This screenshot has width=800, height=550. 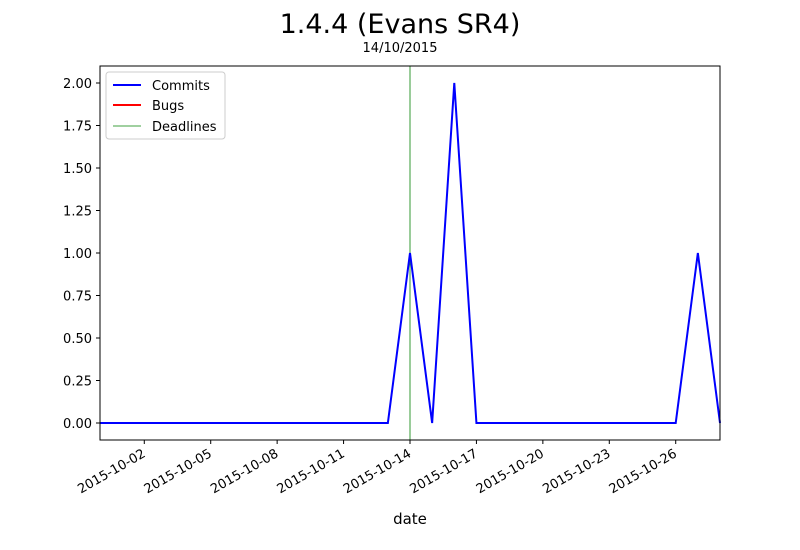 What do you see at coordinates (111, 471) in the screenshot?
I see `x-tick-label: 2015-10-02` at bounding box center [111, 471].